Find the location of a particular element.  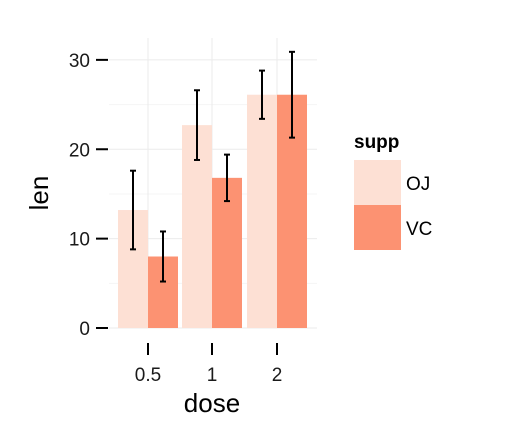

error-bar-VC-0.5 is located at coordinates (163, 256).